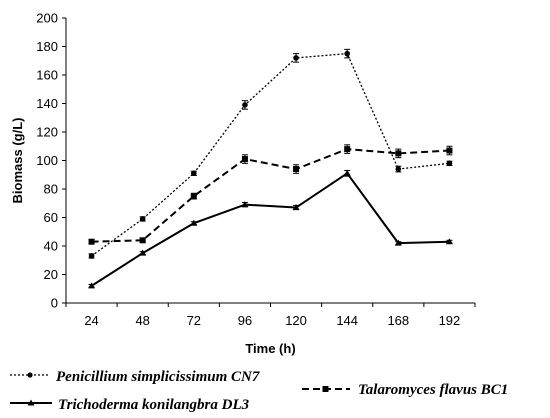 This screenshot has width=550, height=418. I want to click on y-axis-title: Biomass (g/L), so click(17, 161).